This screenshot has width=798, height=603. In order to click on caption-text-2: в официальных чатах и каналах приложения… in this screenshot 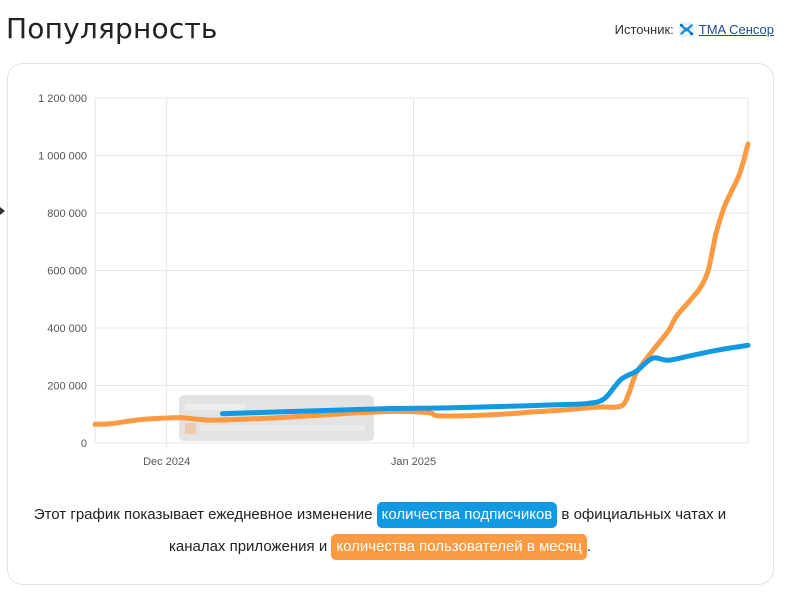, I will do `click(447, 530)`.